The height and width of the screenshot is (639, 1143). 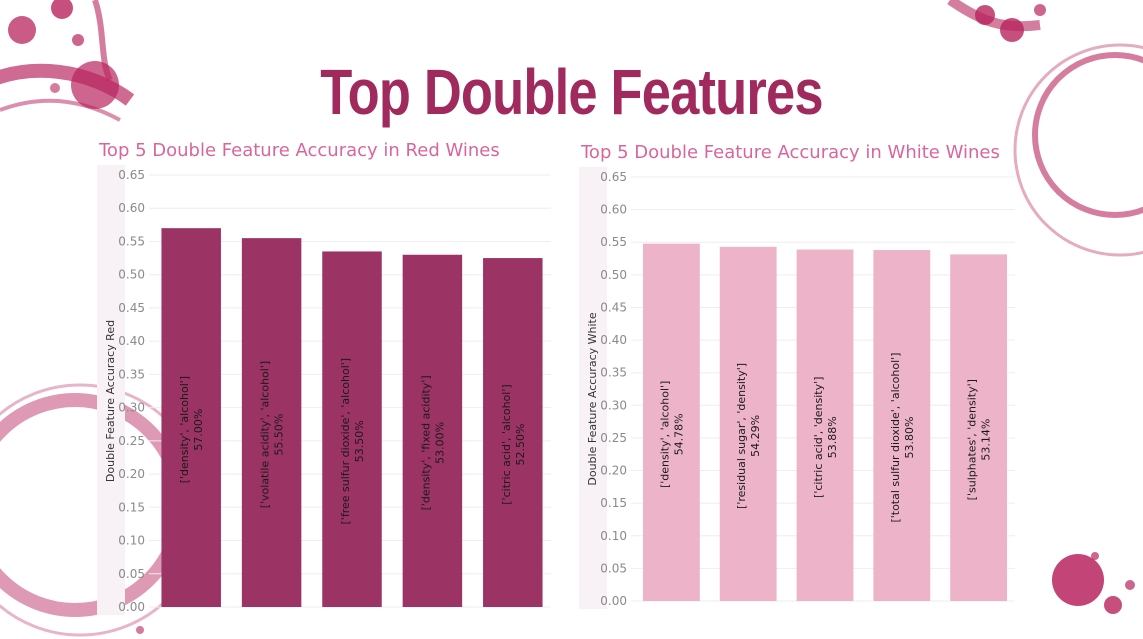 What do you see at coordinates (279, 435) in the screenshot?
I see `bar-value-label: 55.50%` at bounding box center [279, 435].